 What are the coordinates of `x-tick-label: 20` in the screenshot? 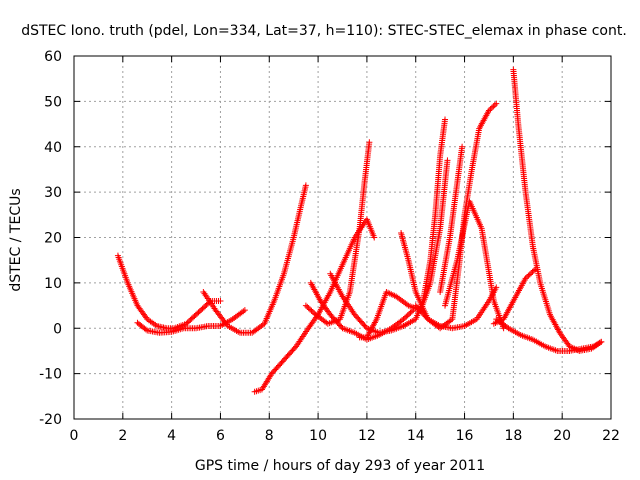 It's located at (562, 436).